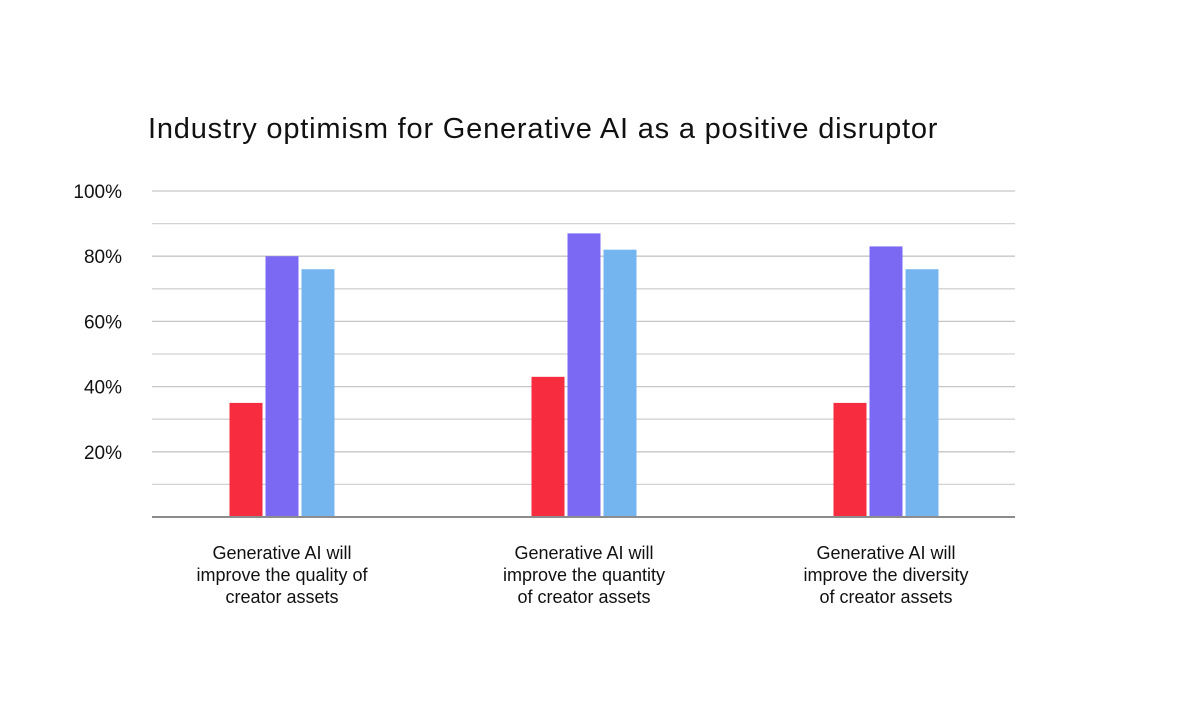 This screenshot has width=1200, height=720. I want to click on y-tick-label: 100%, so click(97, 192).